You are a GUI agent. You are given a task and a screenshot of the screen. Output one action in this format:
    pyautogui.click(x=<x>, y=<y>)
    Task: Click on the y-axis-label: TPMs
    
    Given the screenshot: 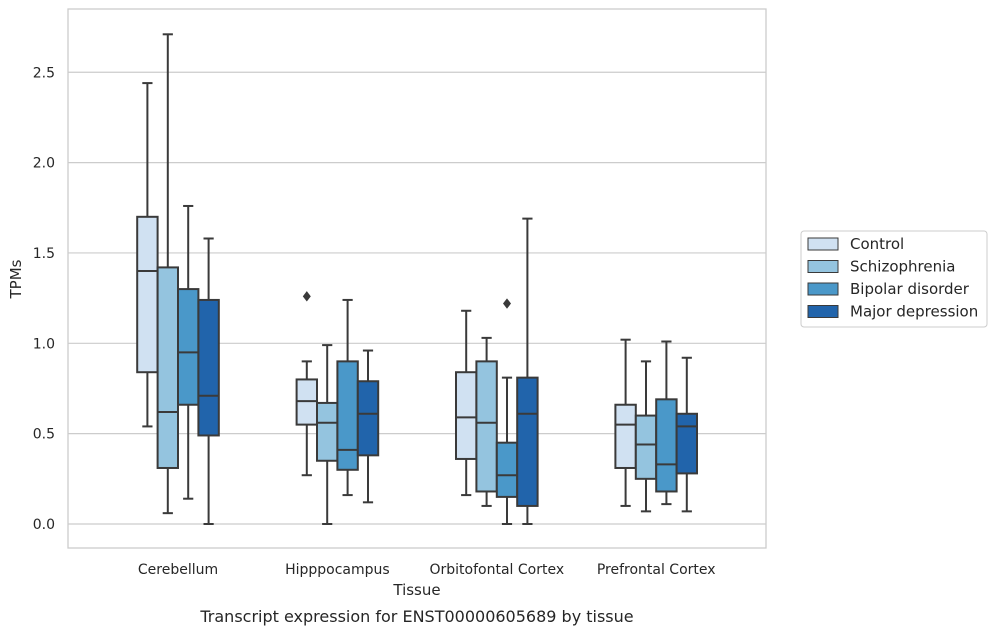 What is the action you would take?
    pyautogui.click(x=16, y=279)
    